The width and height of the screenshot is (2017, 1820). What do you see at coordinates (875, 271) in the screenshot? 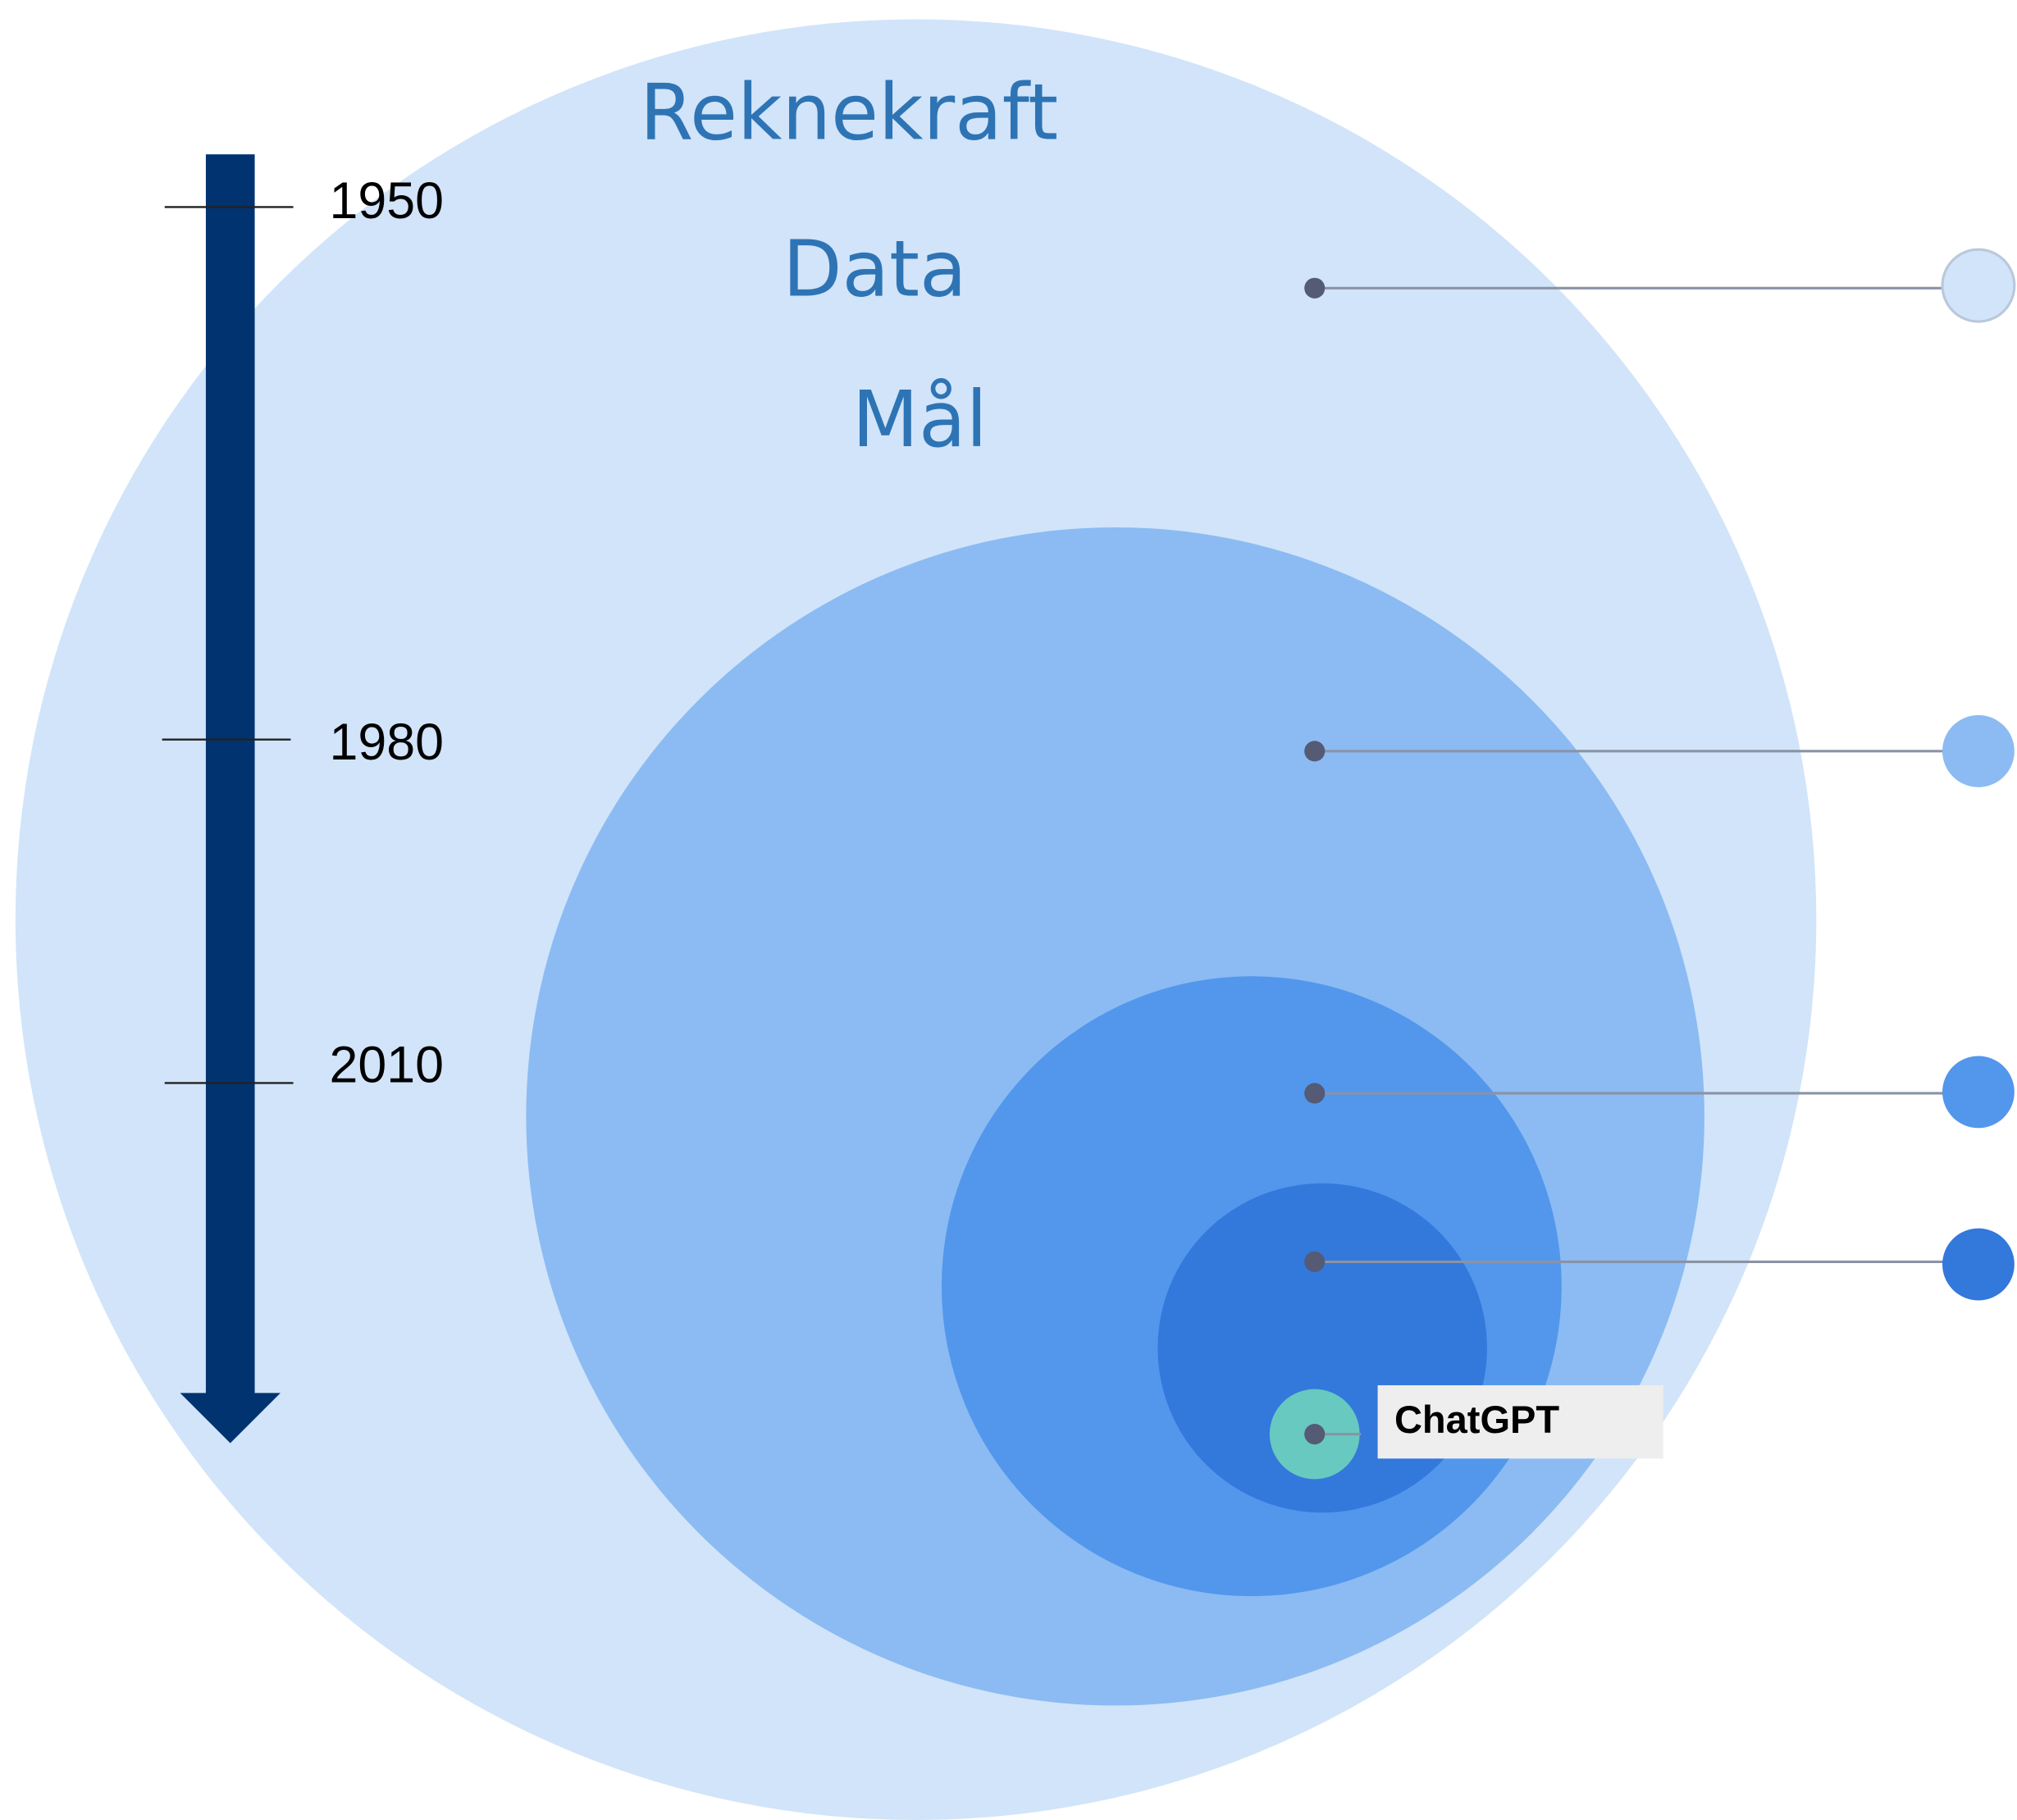
I see `label-data: Data` at bounding box center [875, 271].